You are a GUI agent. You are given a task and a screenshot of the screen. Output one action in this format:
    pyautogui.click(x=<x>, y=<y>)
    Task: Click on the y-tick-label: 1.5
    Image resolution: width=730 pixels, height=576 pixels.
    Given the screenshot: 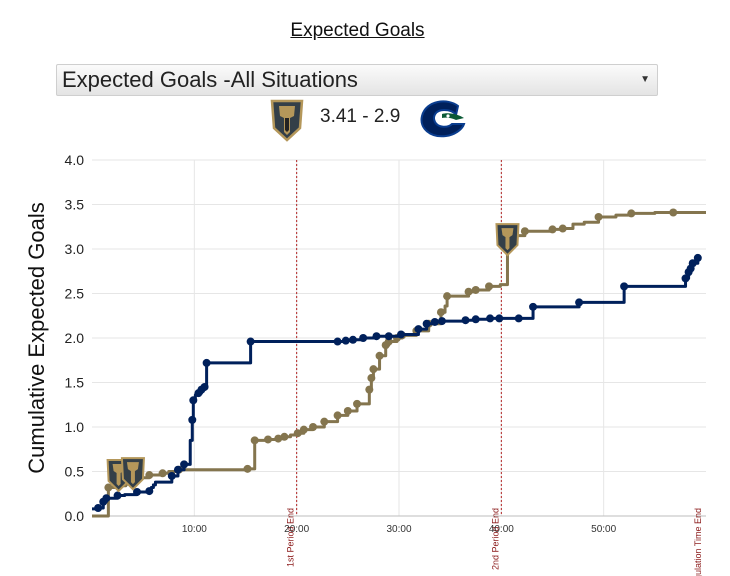 What is the action you would take?
    pyautogui.click(x=75, y=383)
    